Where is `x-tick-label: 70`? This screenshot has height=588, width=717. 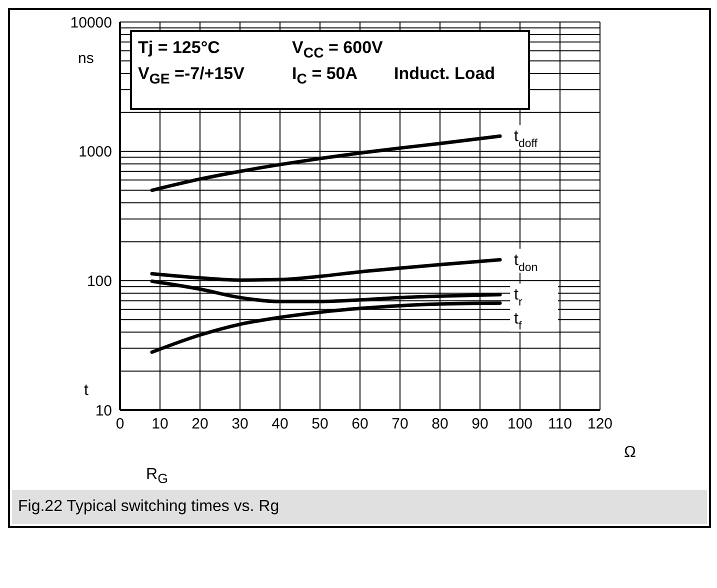
x-tick-label: 70 is located at coordinates (400, 424).